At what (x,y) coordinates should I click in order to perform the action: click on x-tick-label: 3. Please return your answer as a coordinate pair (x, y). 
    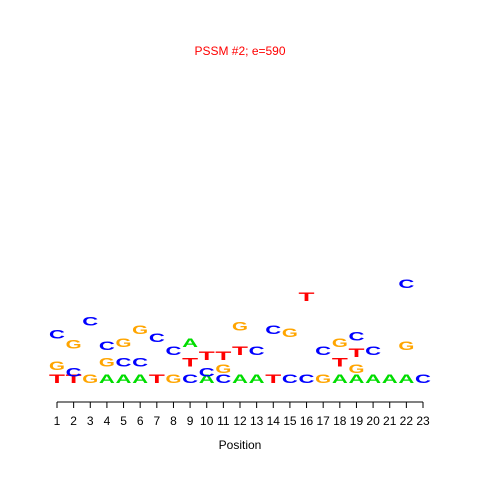
    Looking at the image, I should click on (90, 421).